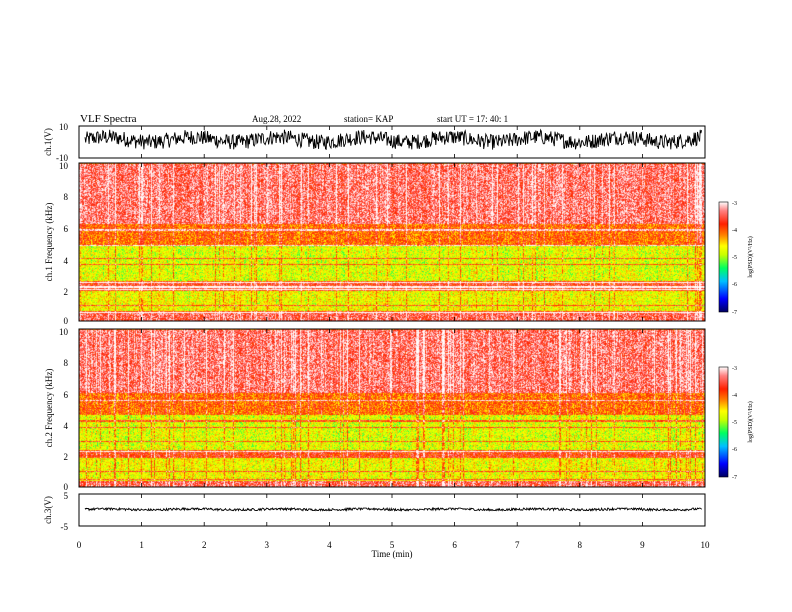 Image resolution: width=792 pixels, height=612 pixels. Describe the element at coordinates (368, 119) in the screenshot. I see `station-label: station= KAP` at that location.